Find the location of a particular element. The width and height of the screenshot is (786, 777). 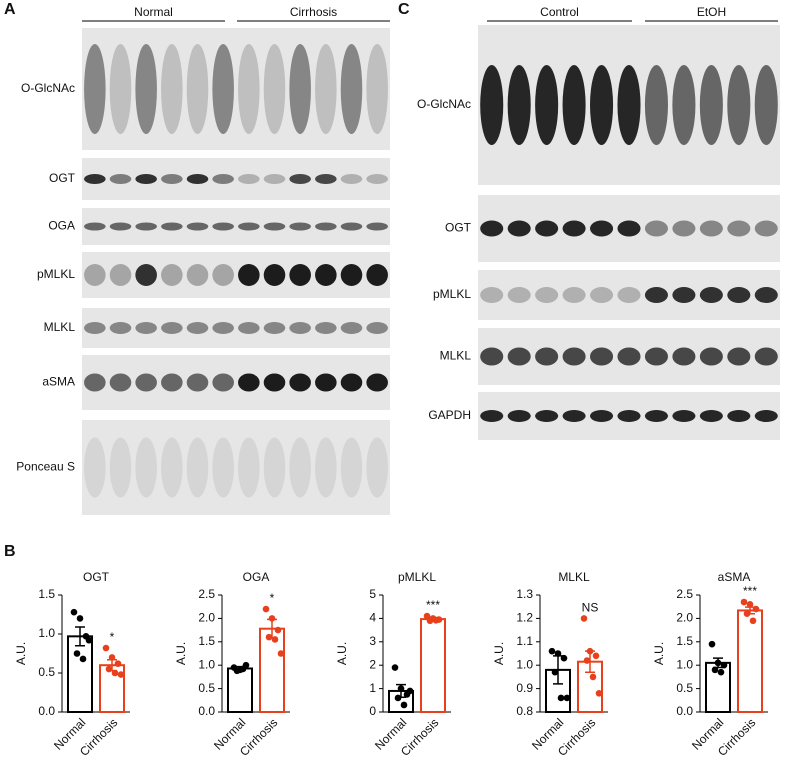

significance: NS is located at coordinates (590, 608).